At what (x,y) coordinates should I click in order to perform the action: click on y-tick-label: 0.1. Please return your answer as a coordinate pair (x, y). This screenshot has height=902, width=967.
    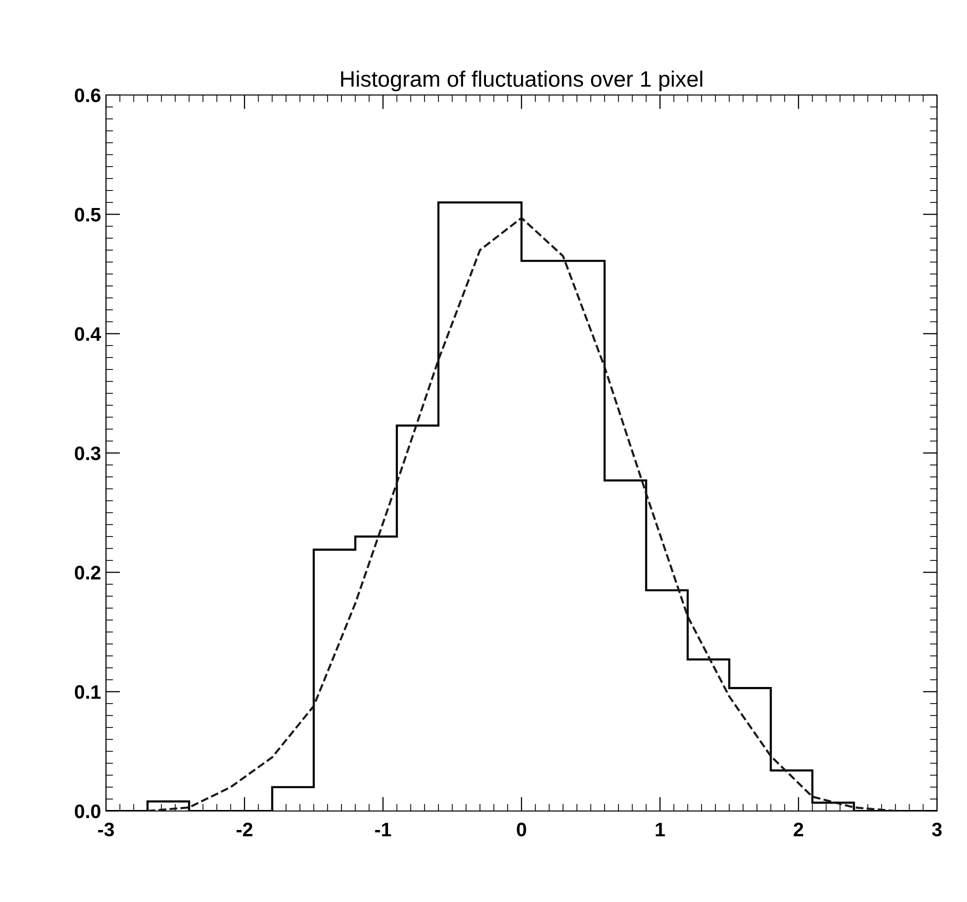
    Looking at the image, I should click on (87, 692).